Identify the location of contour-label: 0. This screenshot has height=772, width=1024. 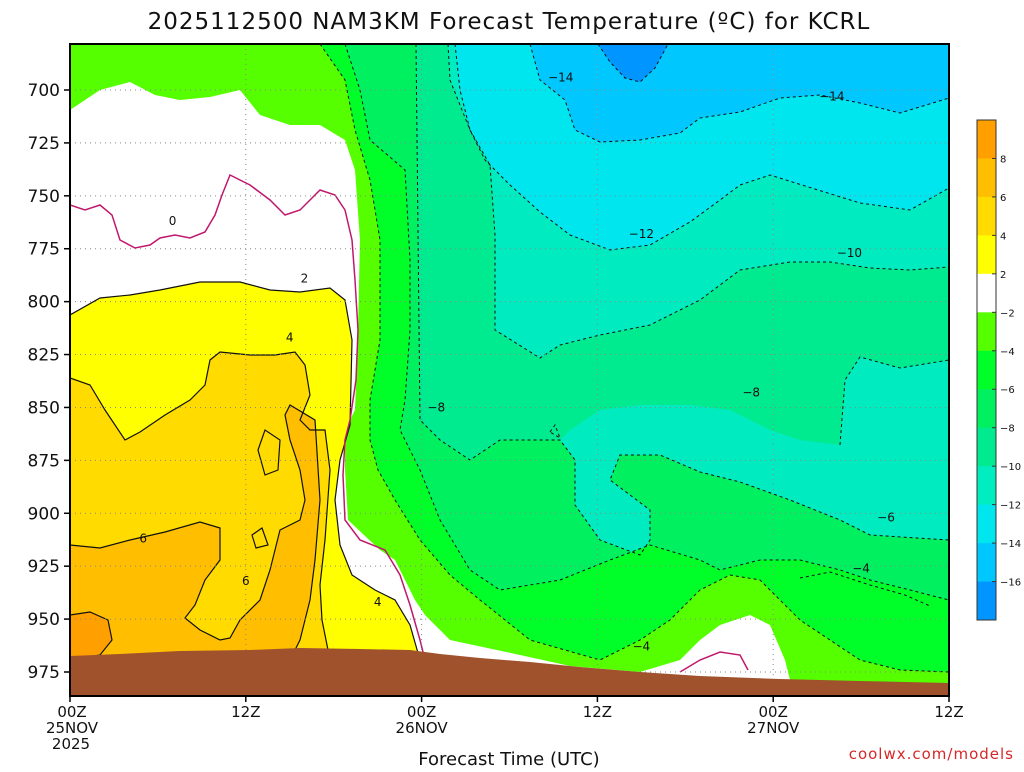
(173, 221).